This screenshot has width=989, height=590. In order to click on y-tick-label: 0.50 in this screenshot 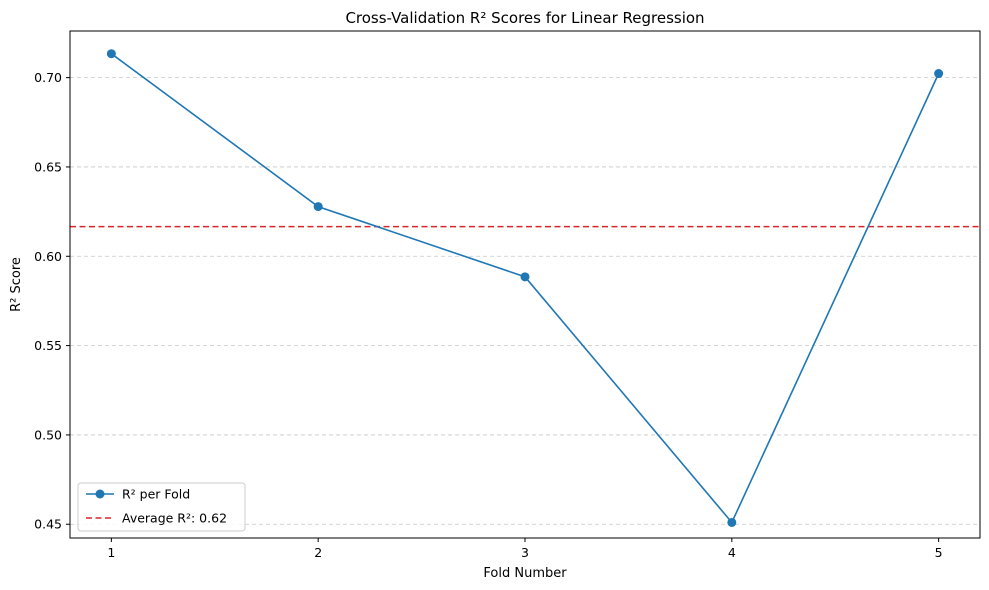, I will do `click(48, 434)`.